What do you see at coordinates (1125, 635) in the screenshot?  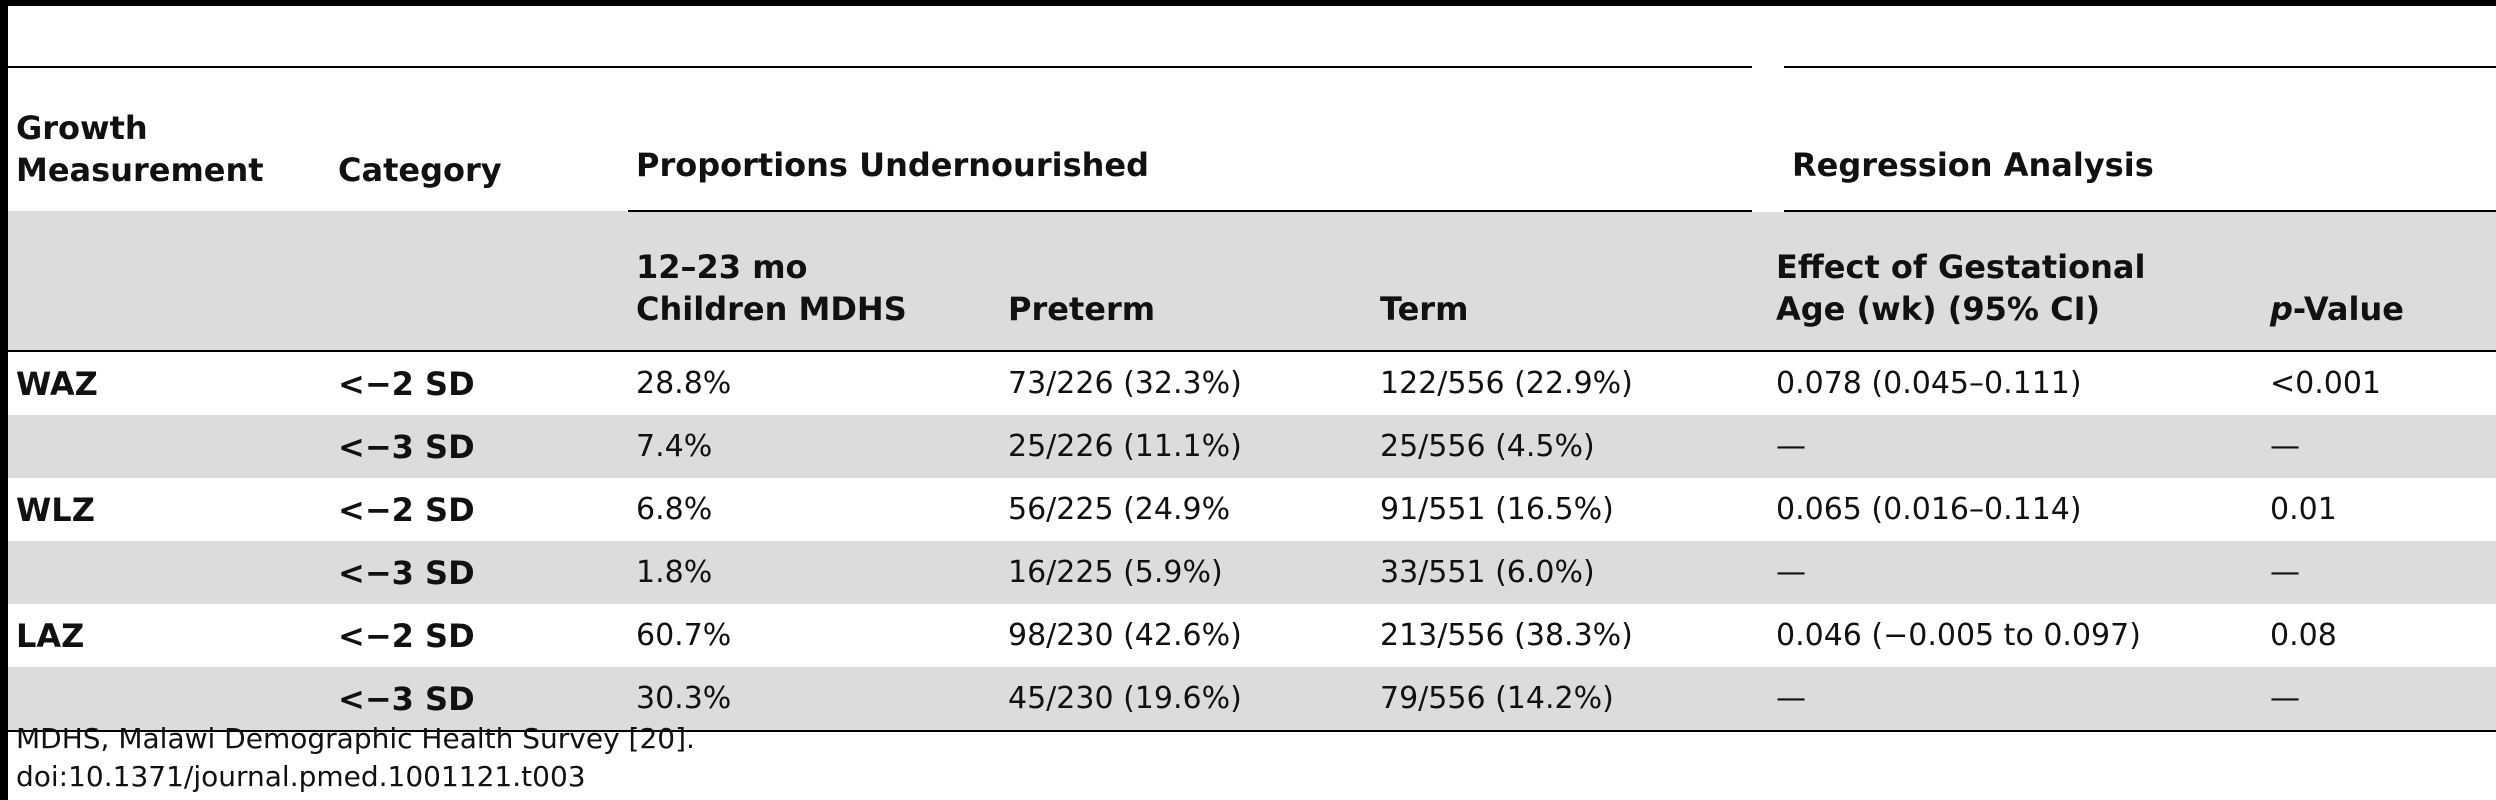 I see `cell-preterm: 98/230 (42.6%)` at bounding box center [1125, 635].